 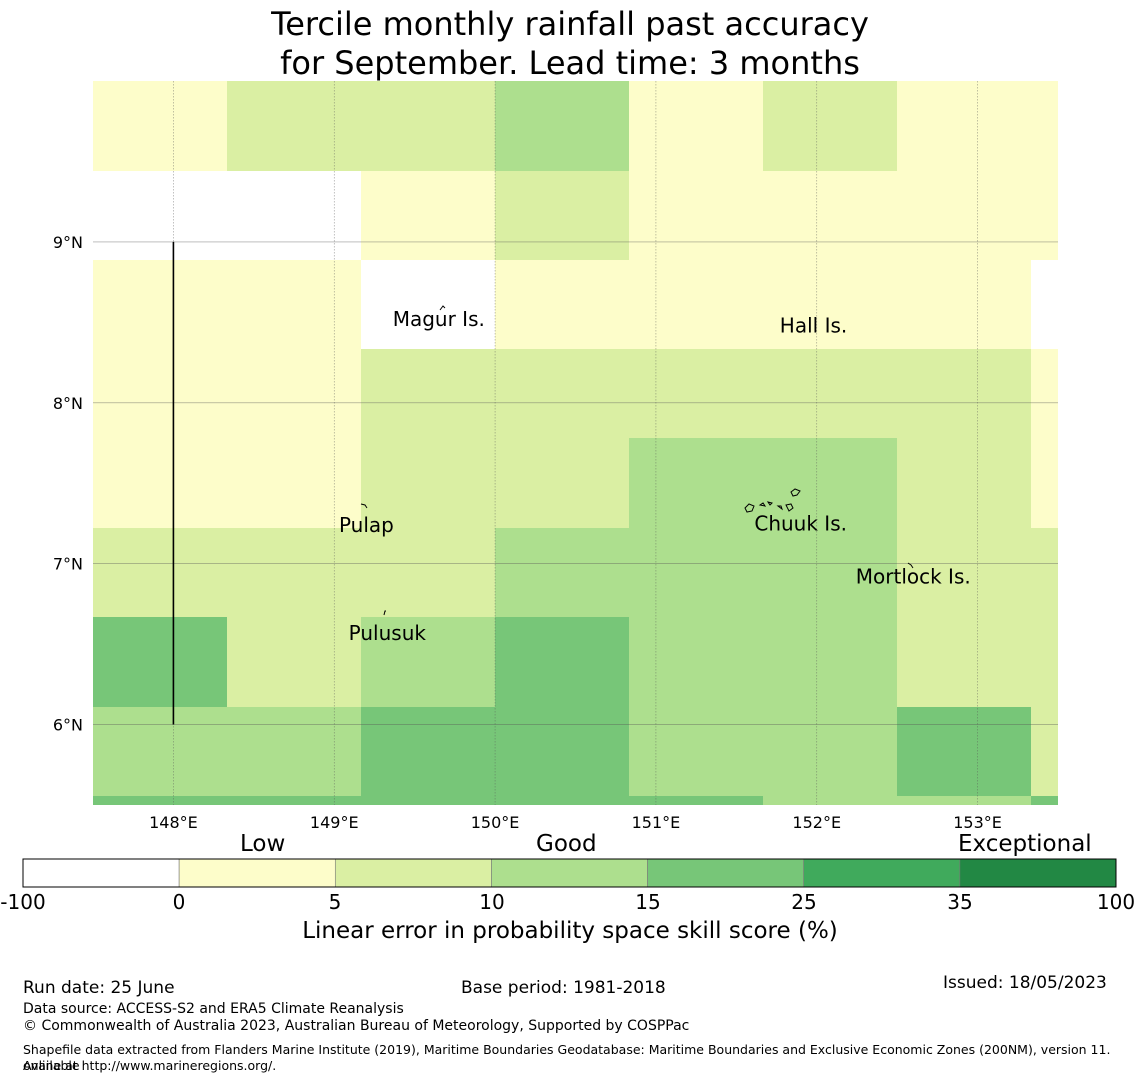 What do you see at coordinates (656, 822) in the screenshot?
I see `longitude-tick-label: 151°E` at bounding box center [656, 822].